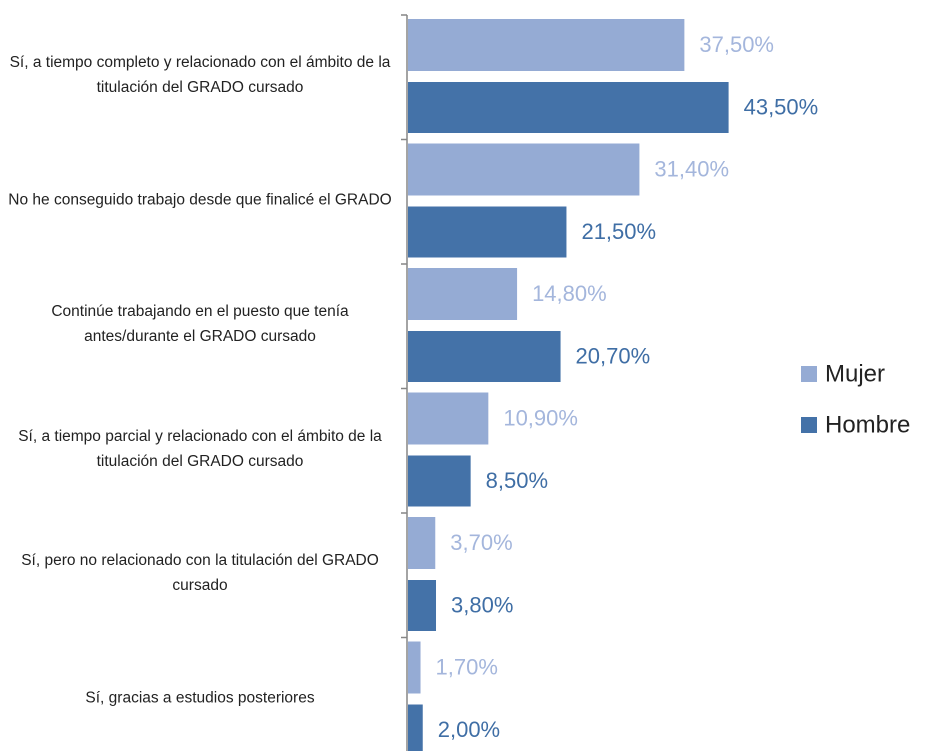 This screenshot has height=751, width=934. I want to click on value-label: 2,00%, so click(469, 729).